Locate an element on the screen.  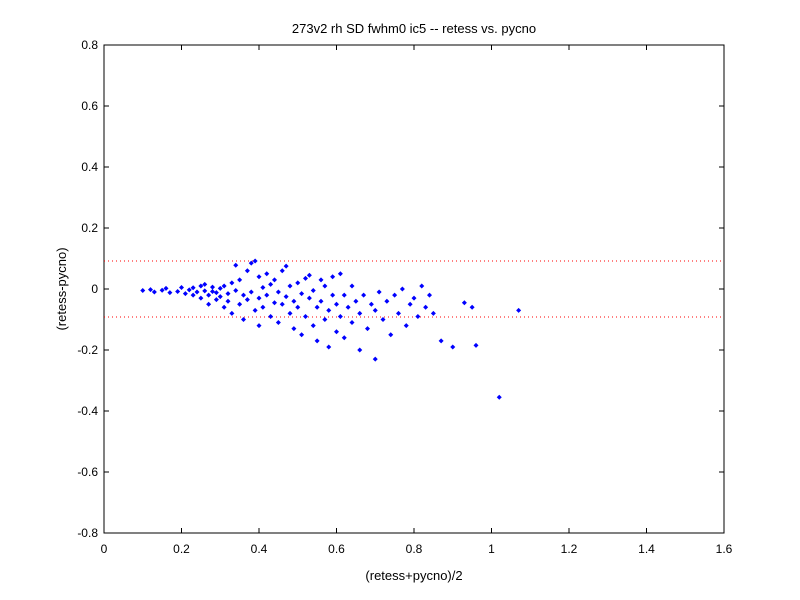
y-tick-label: -0.6 is located at coordinates (87, 472).